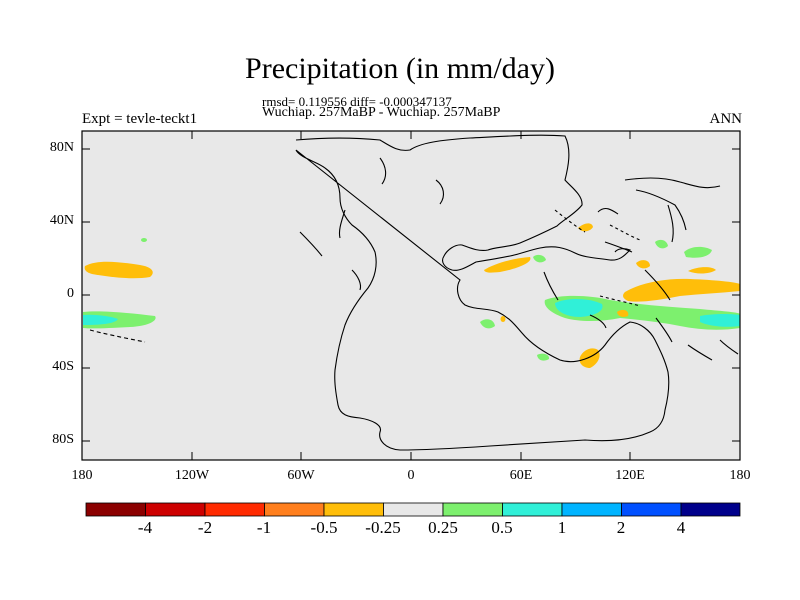 This screenshot has width=800, height=600. I want to click on colorbar-label-9: 2, so click(621, 527).